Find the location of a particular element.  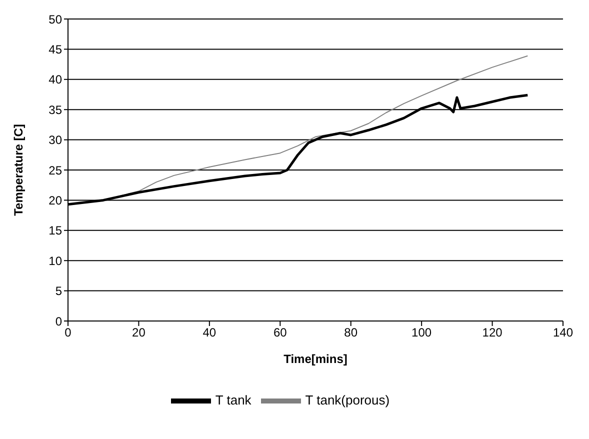

legend-label: T tank(porous) is located at coordinates (347, 400).